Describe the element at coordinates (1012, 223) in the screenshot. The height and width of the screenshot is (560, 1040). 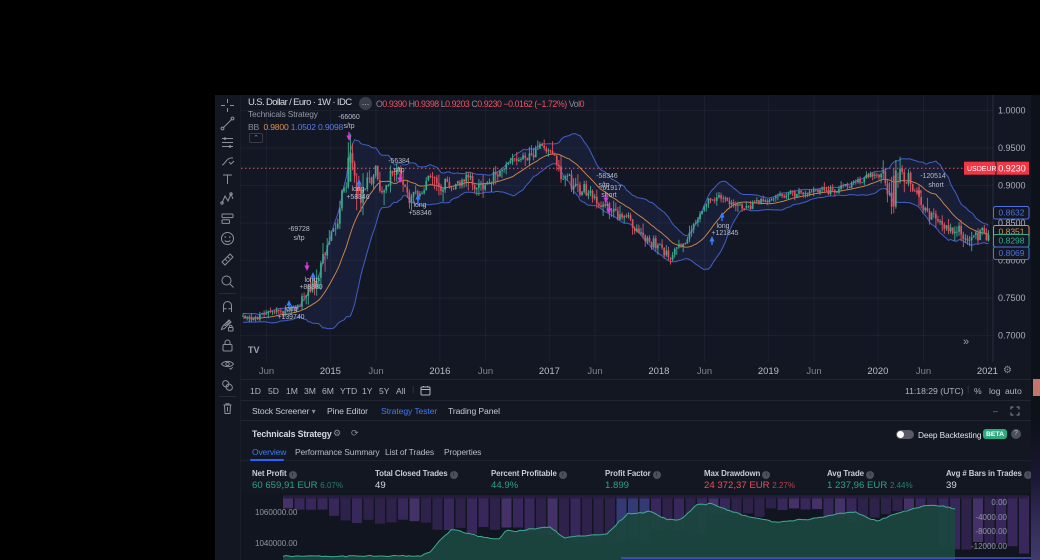
I see `svg-text: 0.8500` at that location.